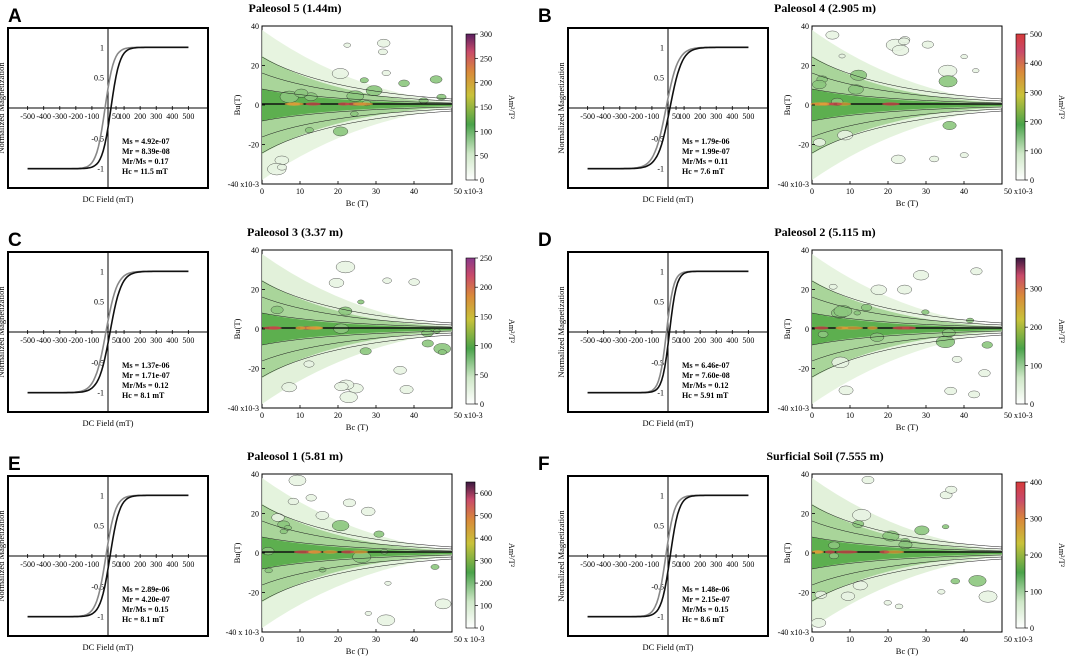  I want to click on x-tick-label: 100, so click(124, 116).